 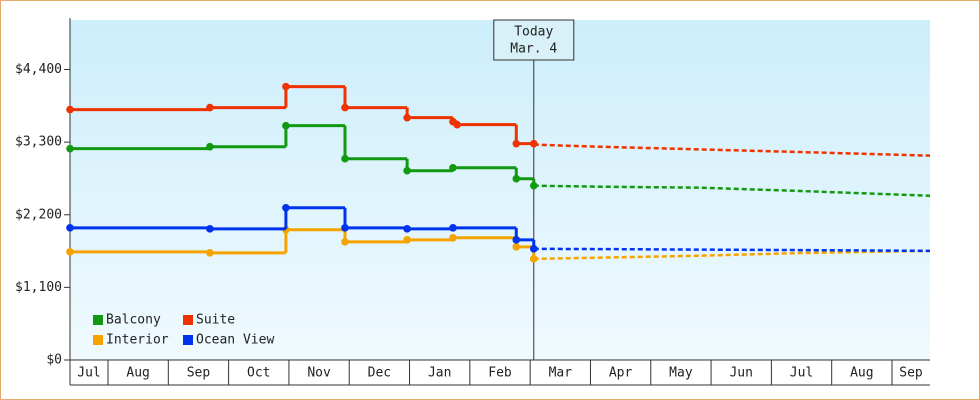 What do you see at coordinates (38, 214) in the screenshot?
I see `y-tick-label: $2,200` at bounding box center [38, 214].